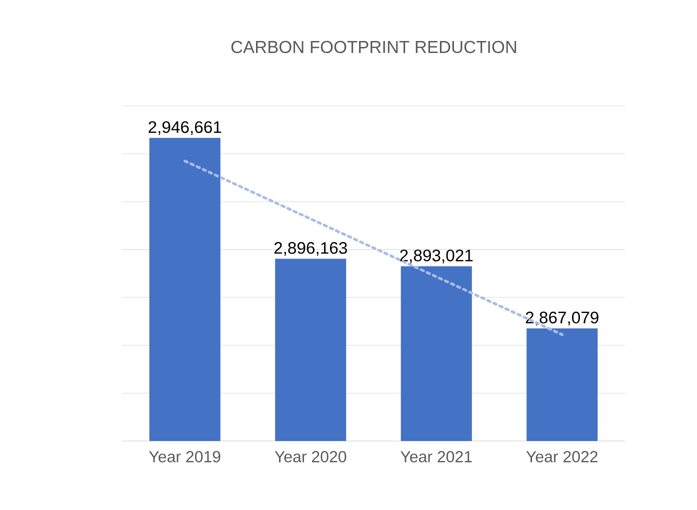 The width and height of the screenshot is (697, 510). What do you see at coordinates (310, 249) in the screenshot?
I see `data-label: 2,896,163` at bounding box center [310, 249].